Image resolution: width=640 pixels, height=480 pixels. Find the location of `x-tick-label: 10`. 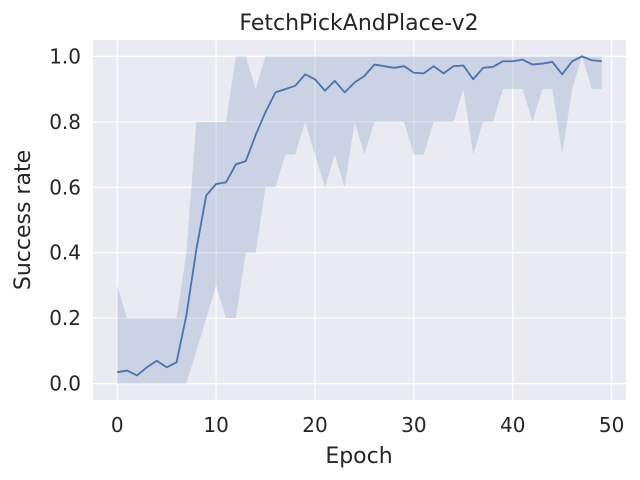

x-tick-label: 10 is located at coordinates (215, 425).